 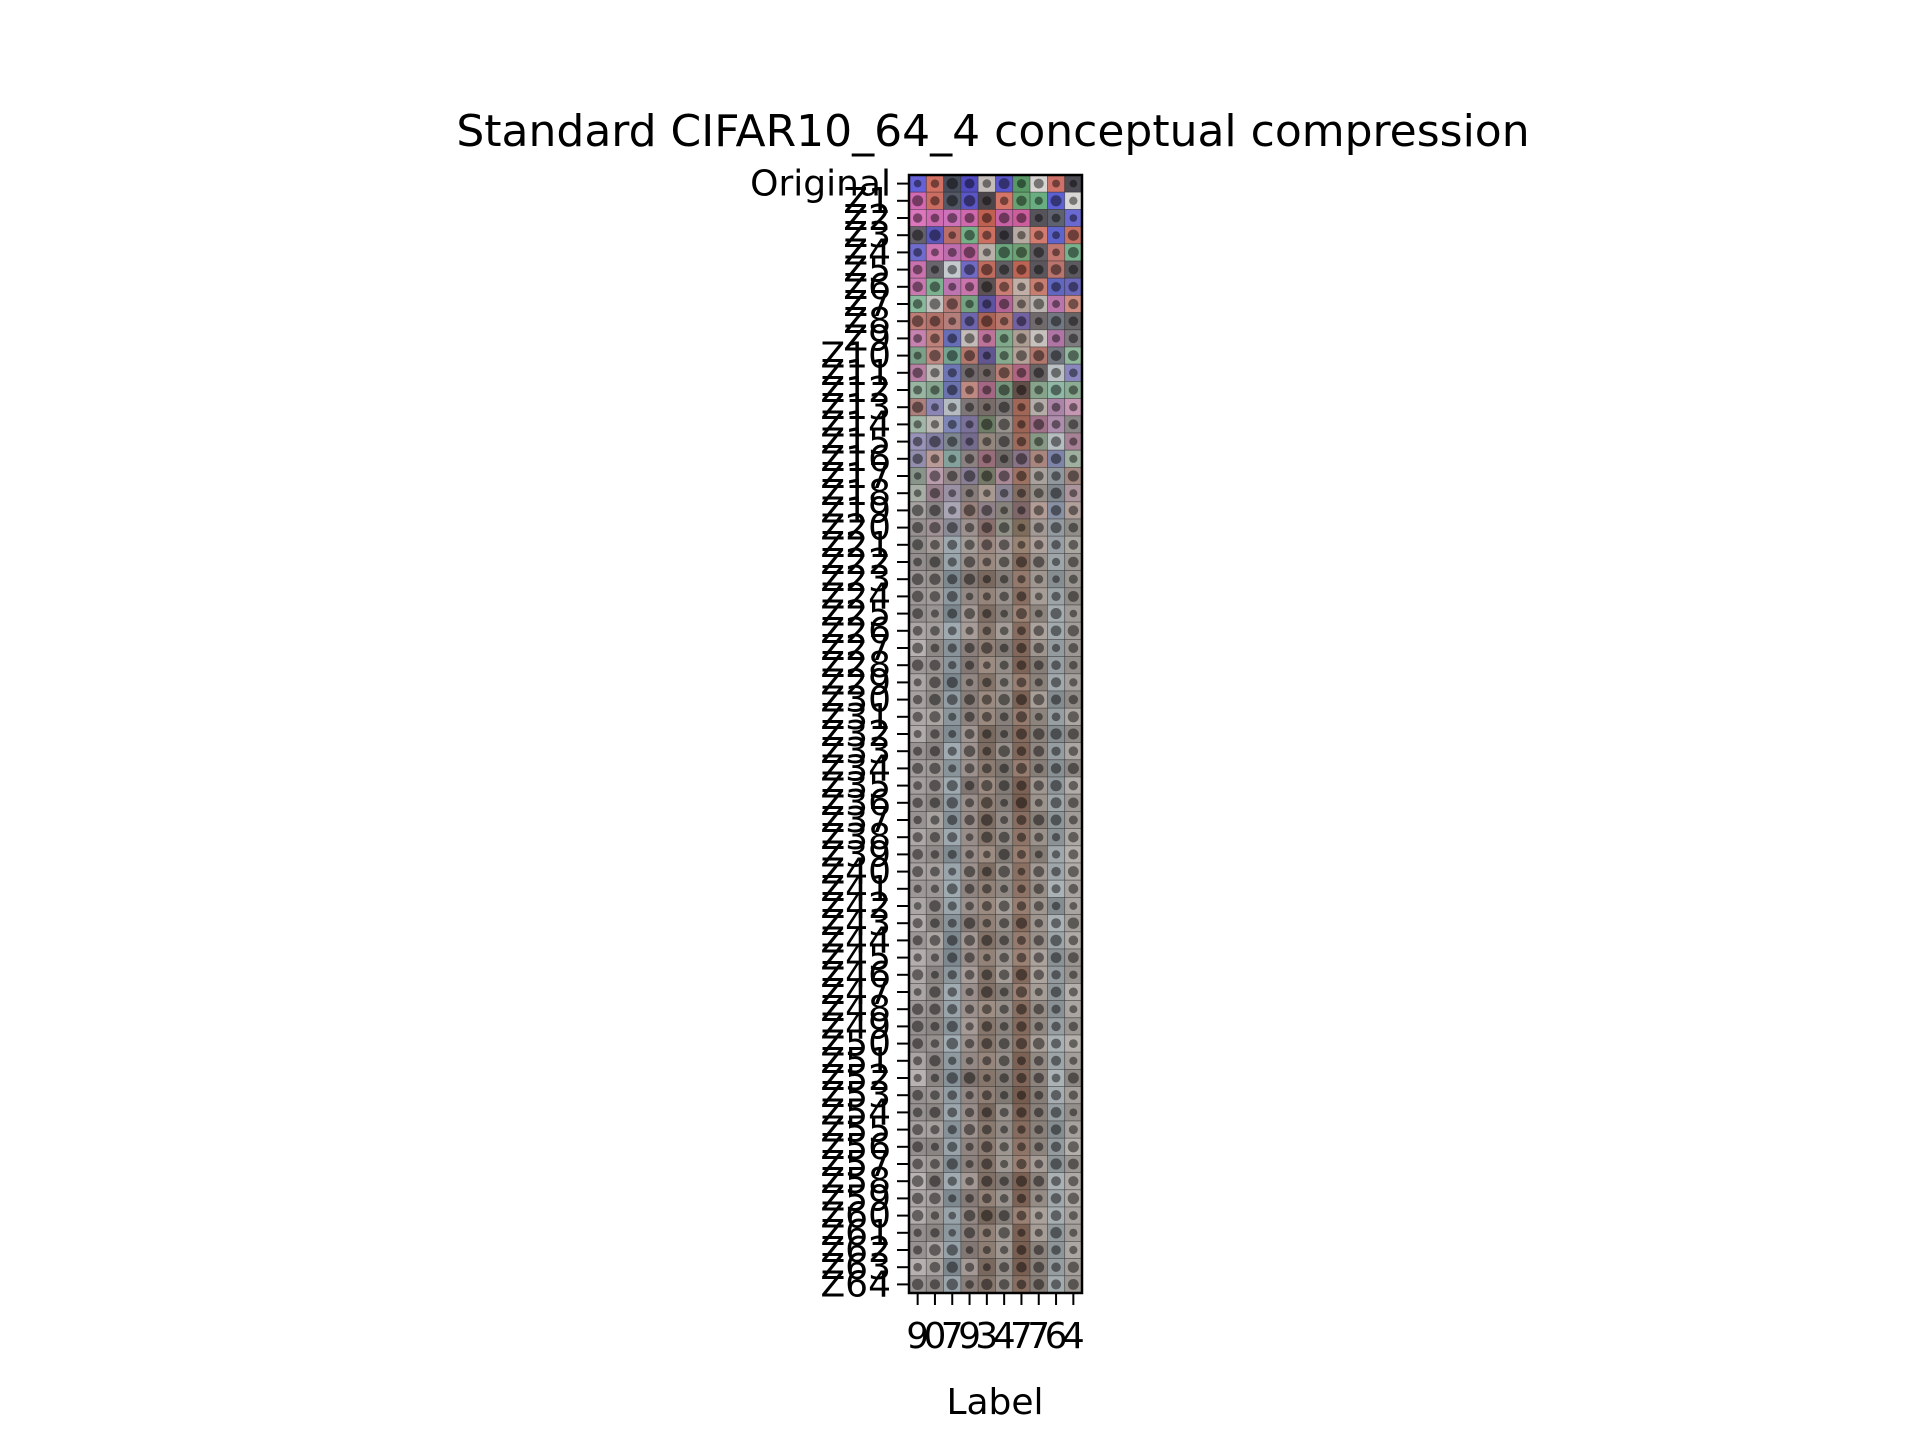 What do you see at coordinates (1056, 631) in the screenshot?
I see `image-cell-center-r26-c8` at bounding box center [1056, 631].